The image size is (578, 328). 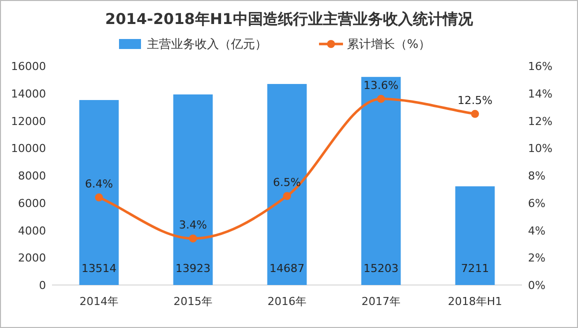 I want to click on data-label: 13923, so click(x=193, y=268).